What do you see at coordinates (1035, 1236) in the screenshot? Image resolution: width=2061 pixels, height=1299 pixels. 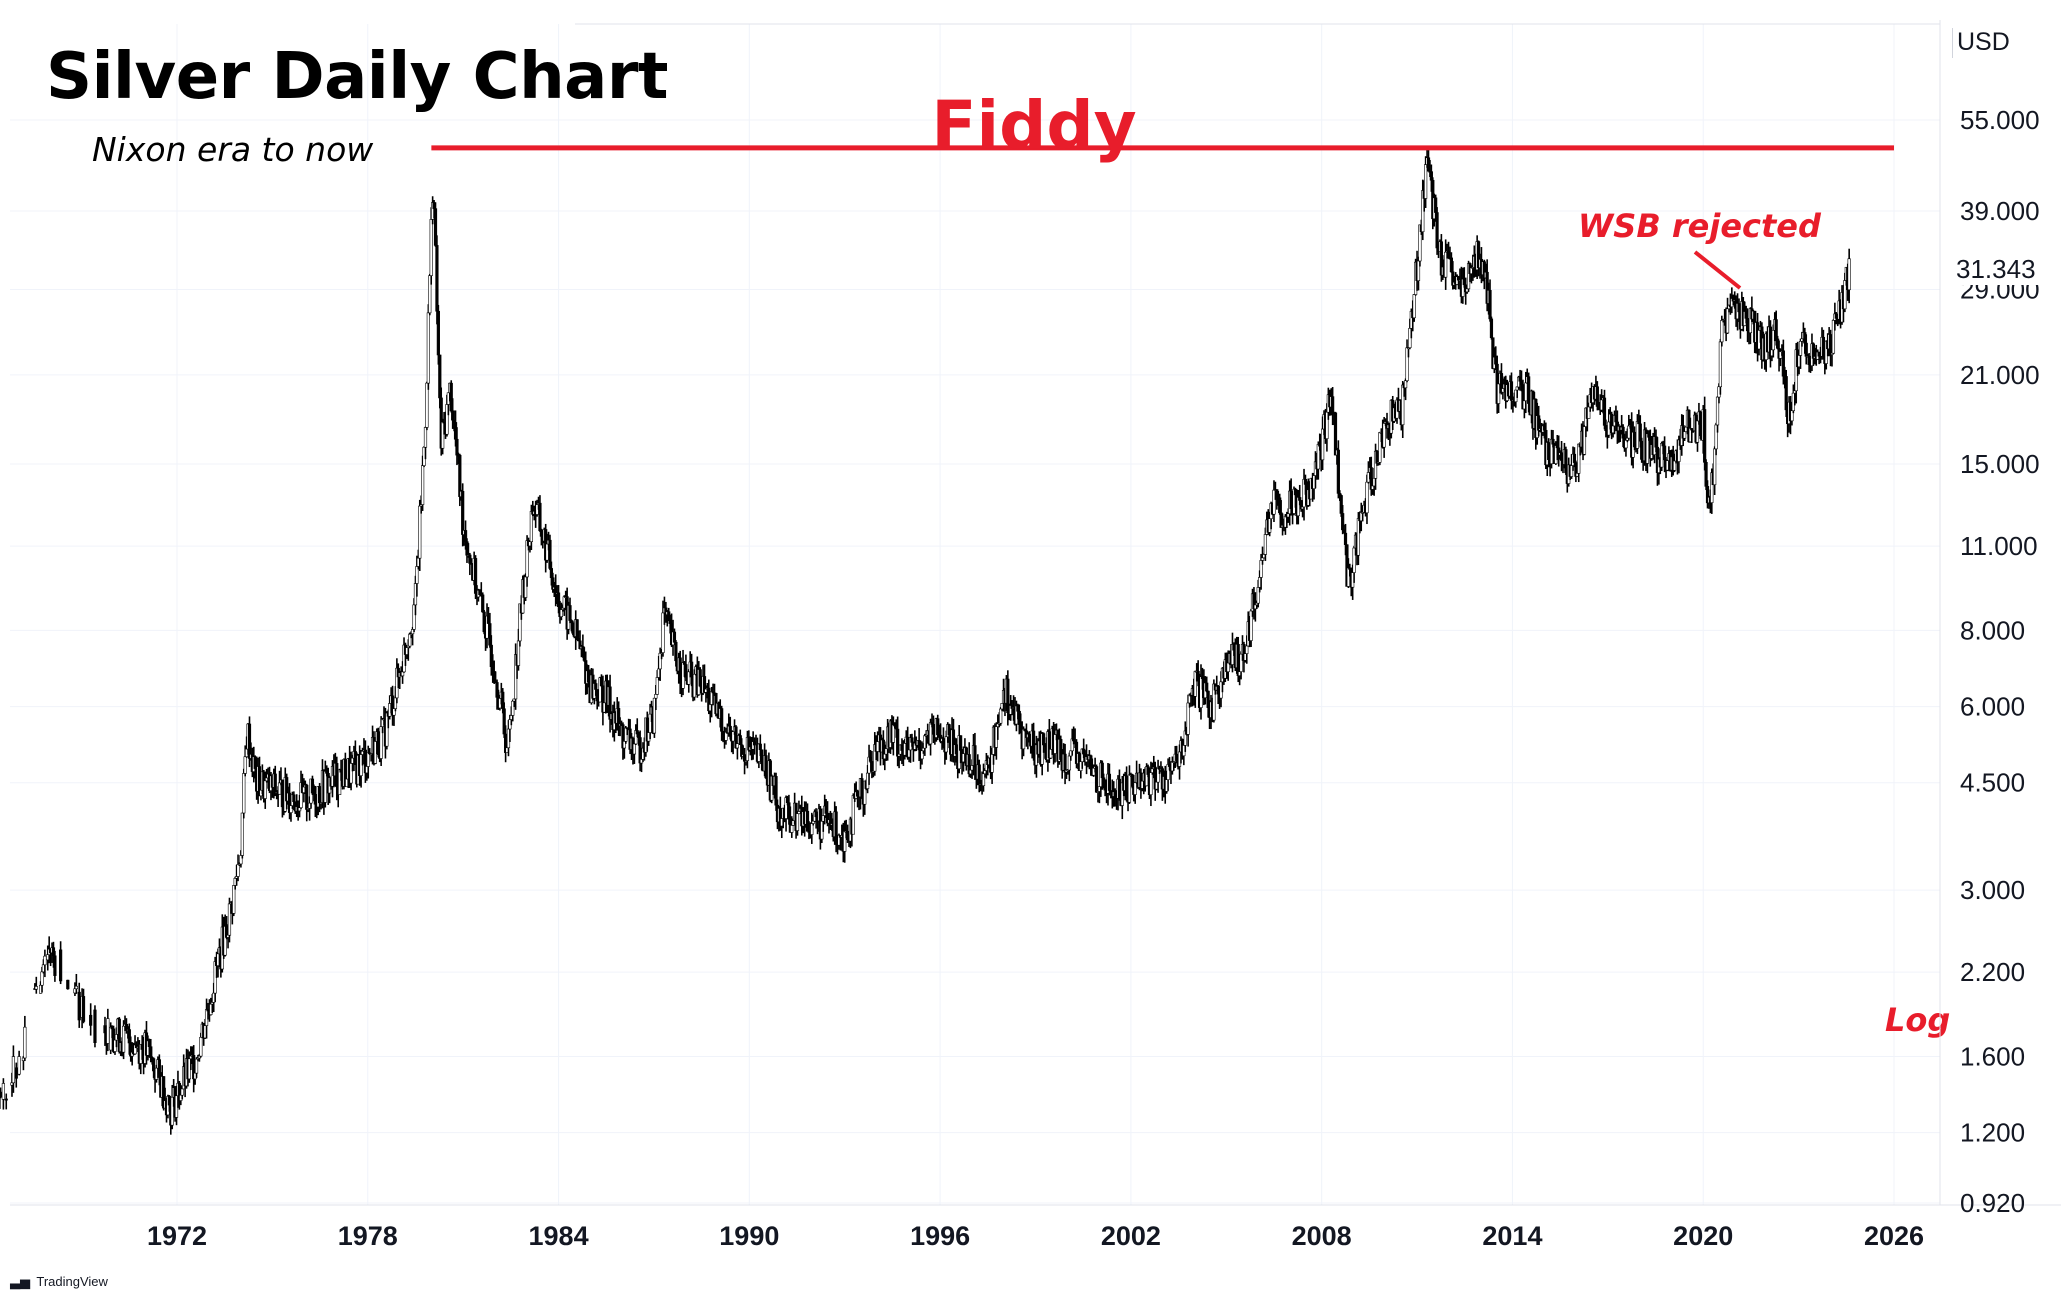 I see `time-axis: 1972 1978 1984 1990 1996 2002 2008 2014 2020 2026` at bounding box center [1035, 1236].